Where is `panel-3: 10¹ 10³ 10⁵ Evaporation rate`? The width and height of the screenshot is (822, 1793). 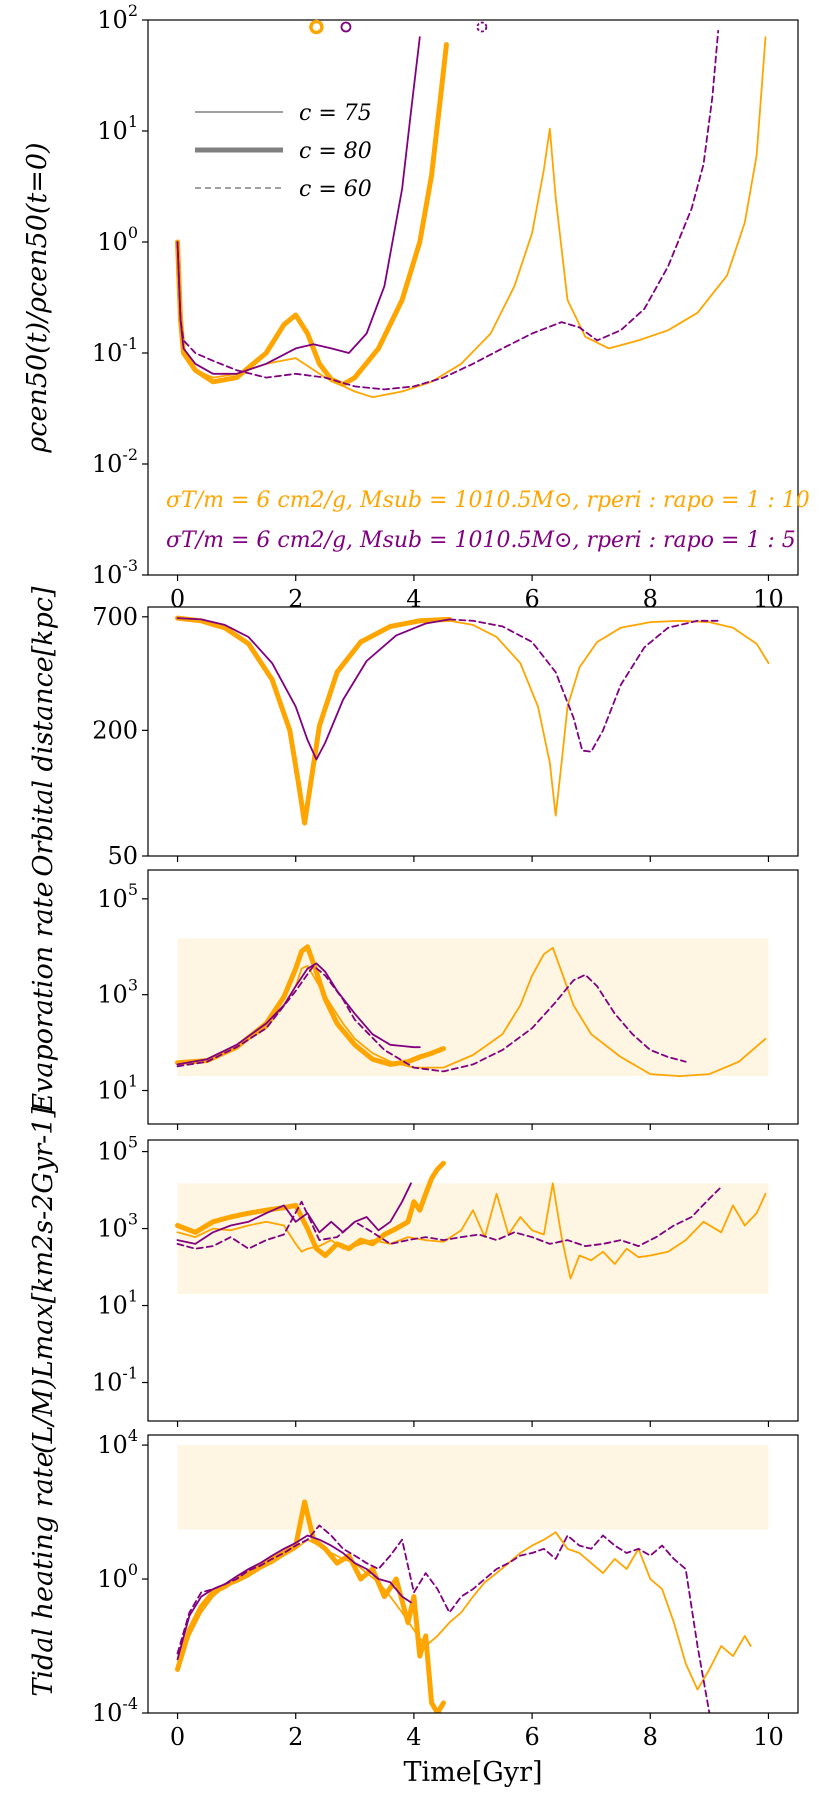
panel-3: 10¹ 10³ 10⁵ Evaporation rate is located at coordinates (413, 999).